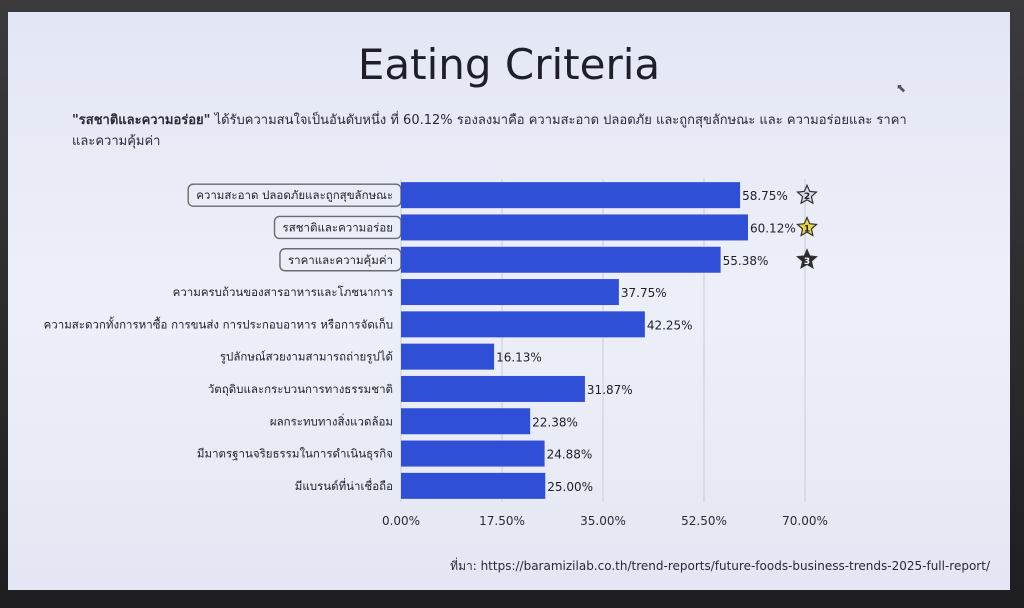  Describe the element at coordinates (519, 358) in the screenshot. I see `data-label: 16.13%` at that location.